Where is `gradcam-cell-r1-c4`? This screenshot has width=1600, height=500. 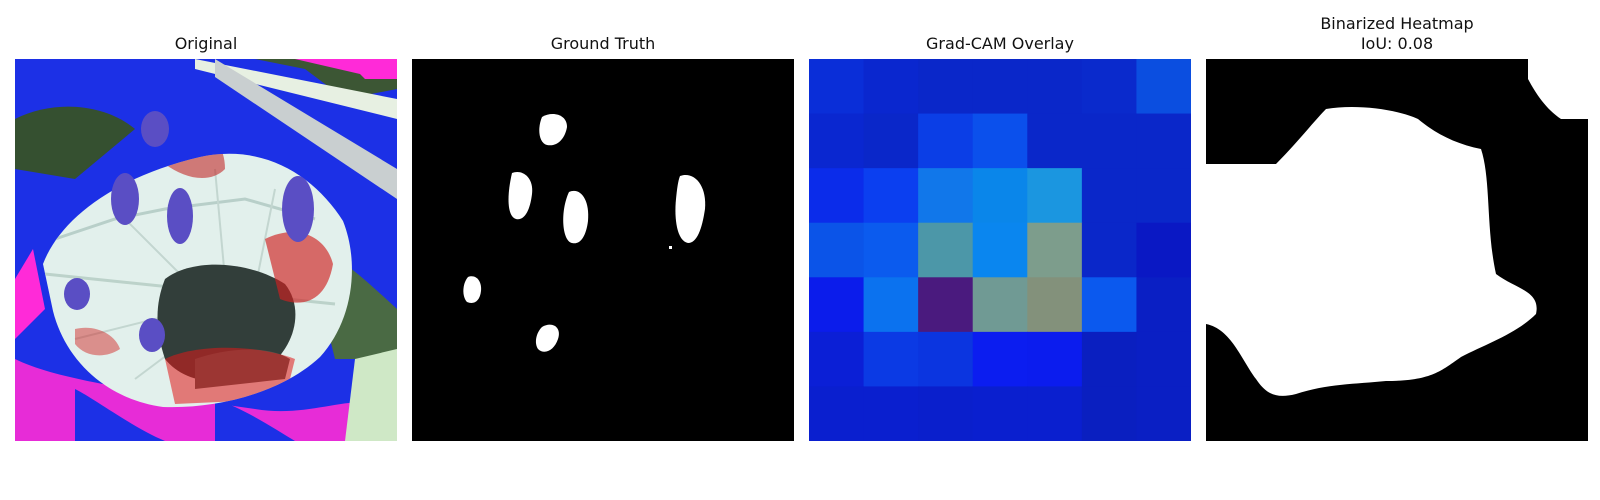 gradcam-cell-r1-c4 is located at coordinates (1054, 141).